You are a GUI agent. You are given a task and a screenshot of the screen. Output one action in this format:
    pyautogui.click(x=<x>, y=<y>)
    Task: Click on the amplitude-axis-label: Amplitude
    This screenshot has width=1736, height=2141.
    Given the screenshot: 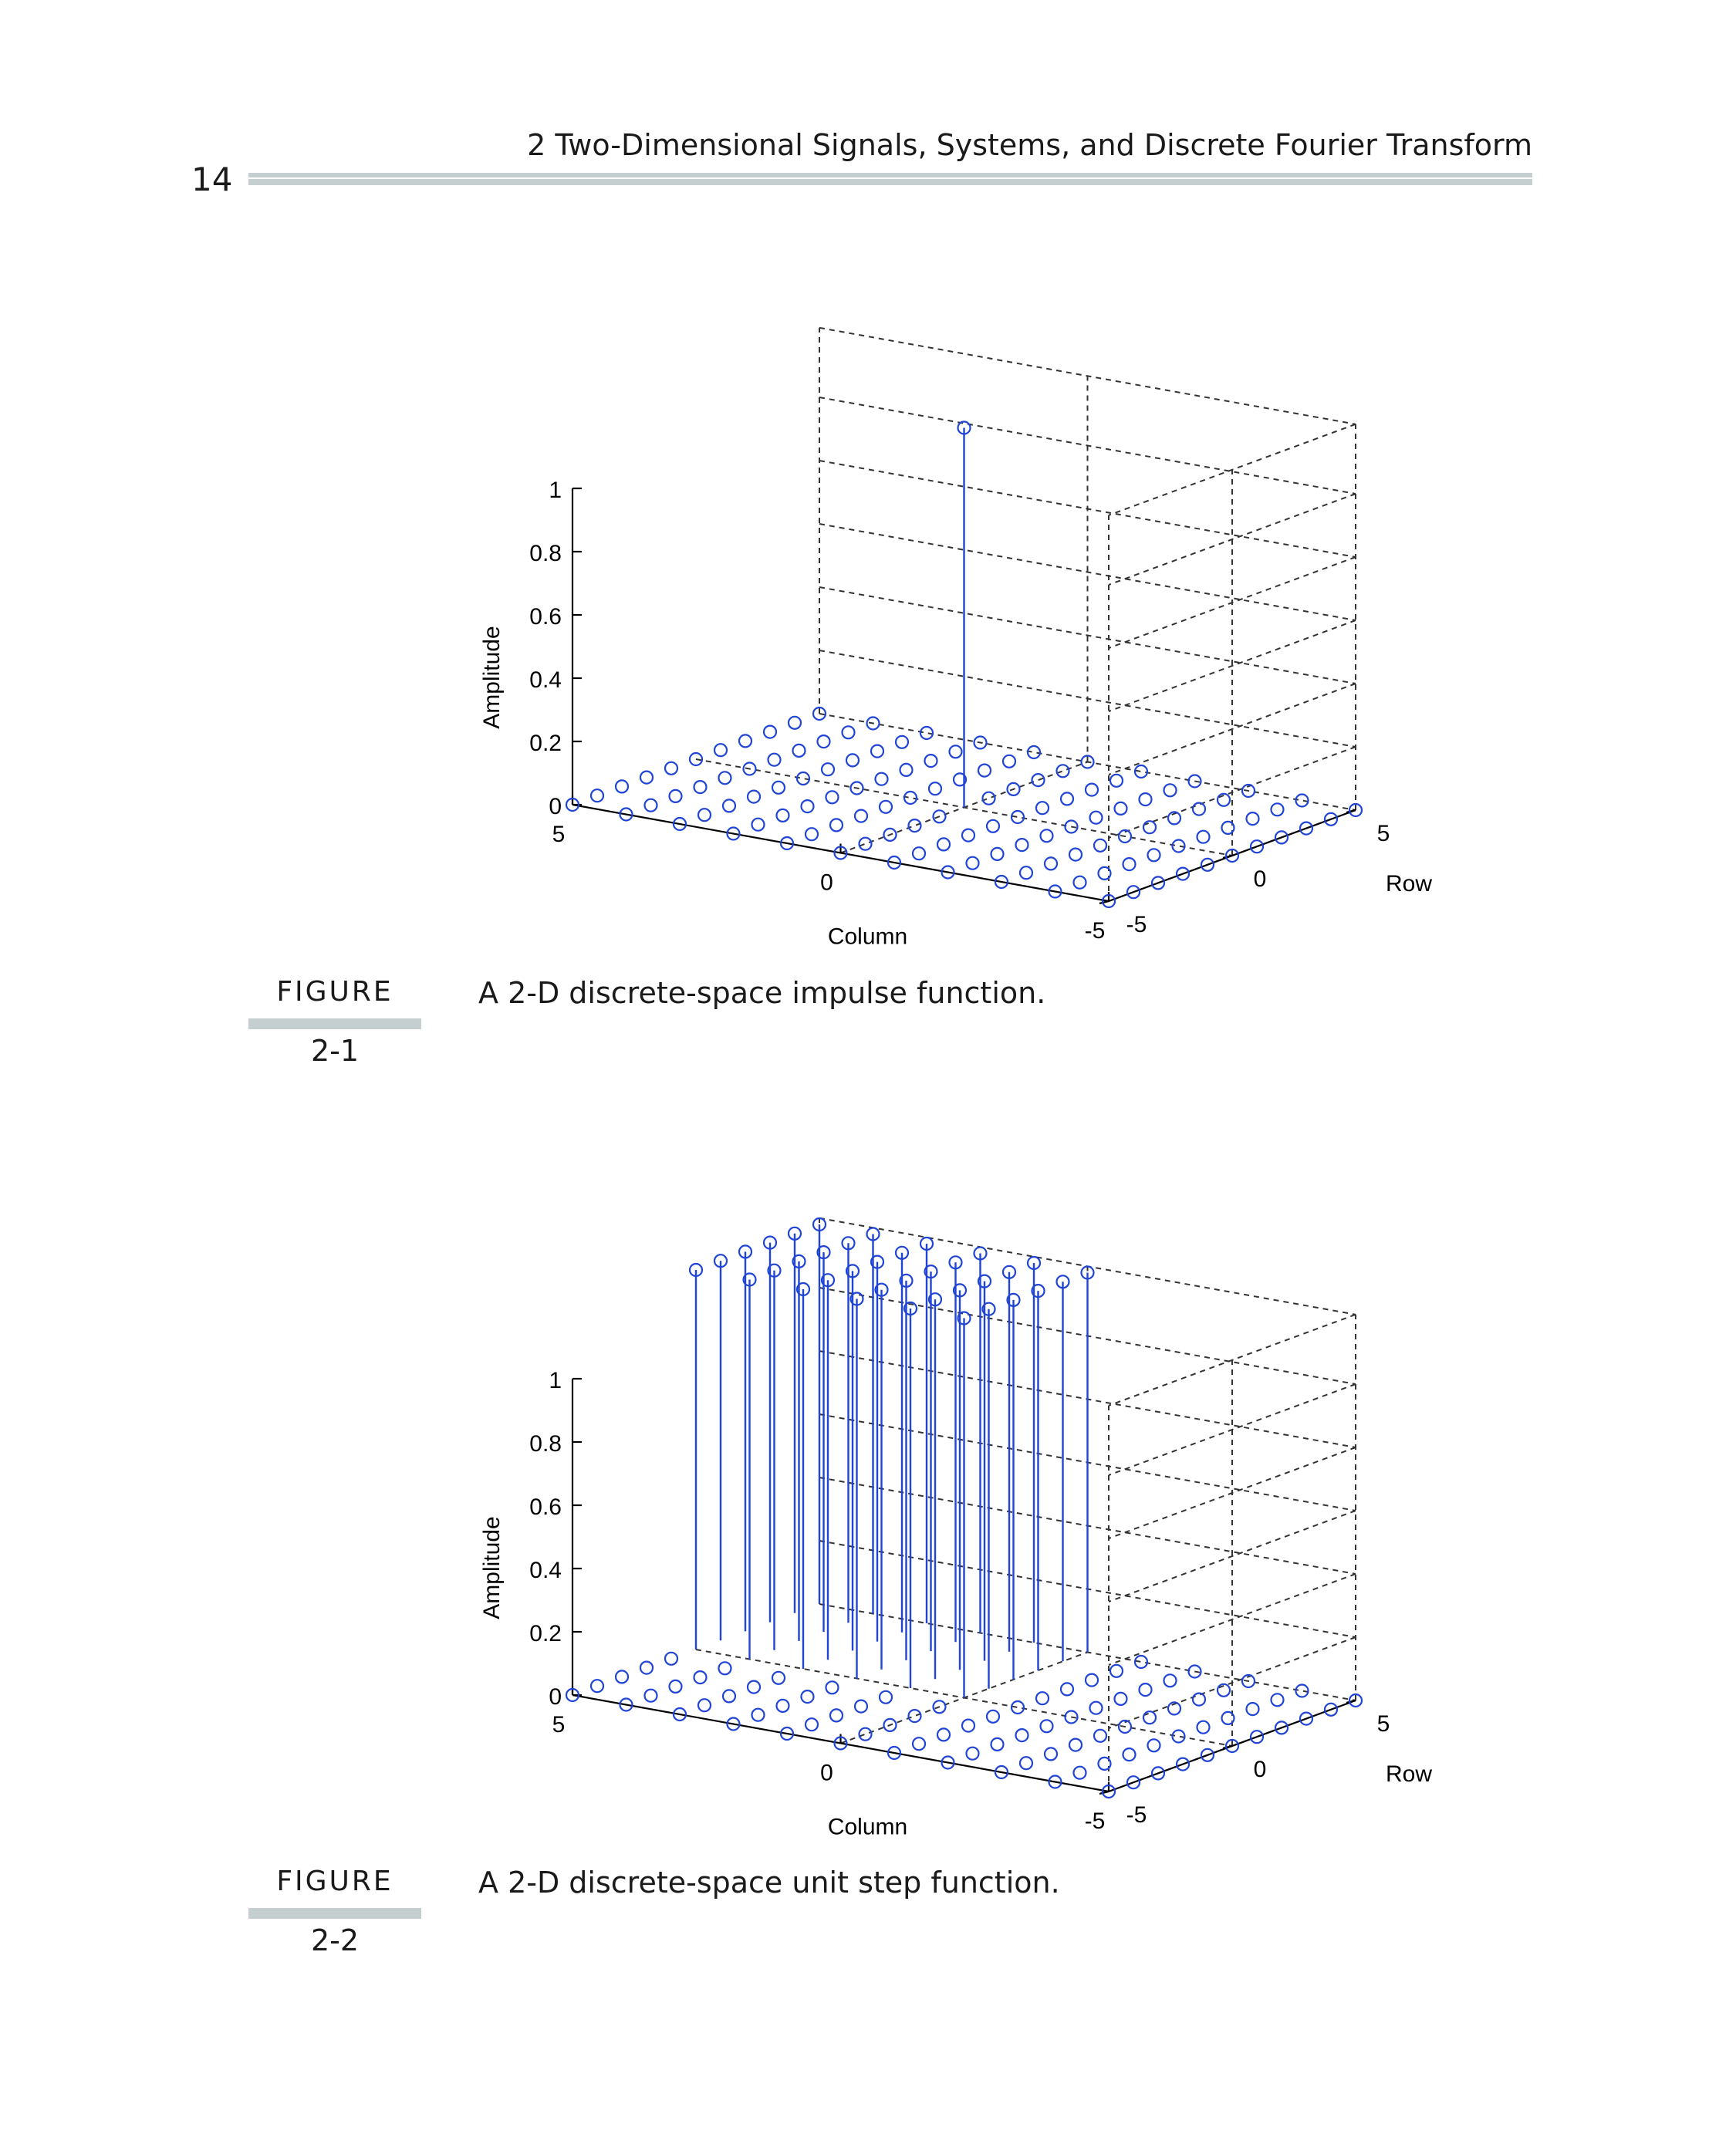 What is the action you would take?
    pyautogui.click(x=492, y=677)
    